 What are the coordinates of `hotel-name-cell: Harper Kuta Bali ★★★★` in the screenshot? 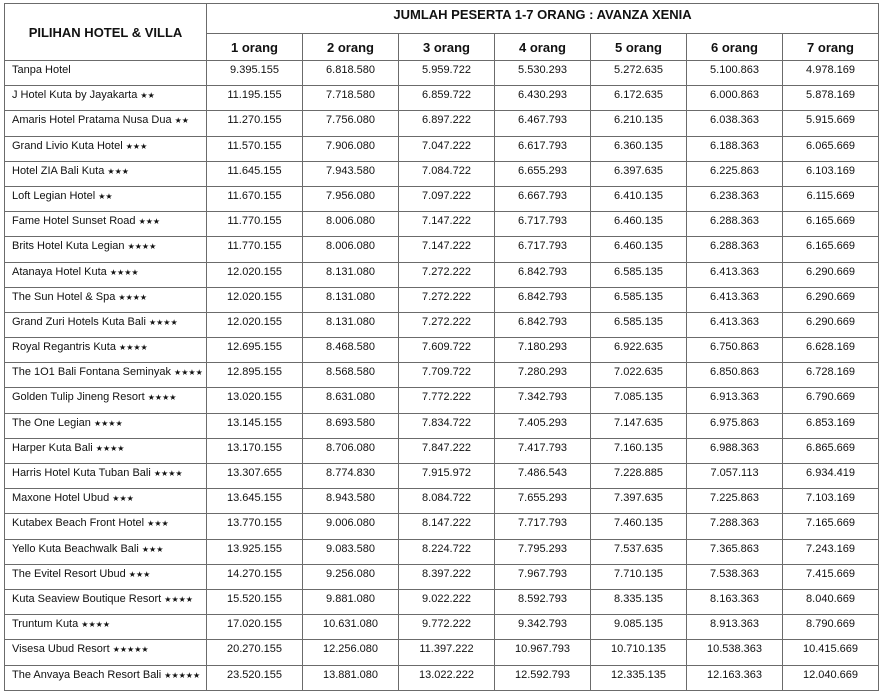 It's located at (105, 451).